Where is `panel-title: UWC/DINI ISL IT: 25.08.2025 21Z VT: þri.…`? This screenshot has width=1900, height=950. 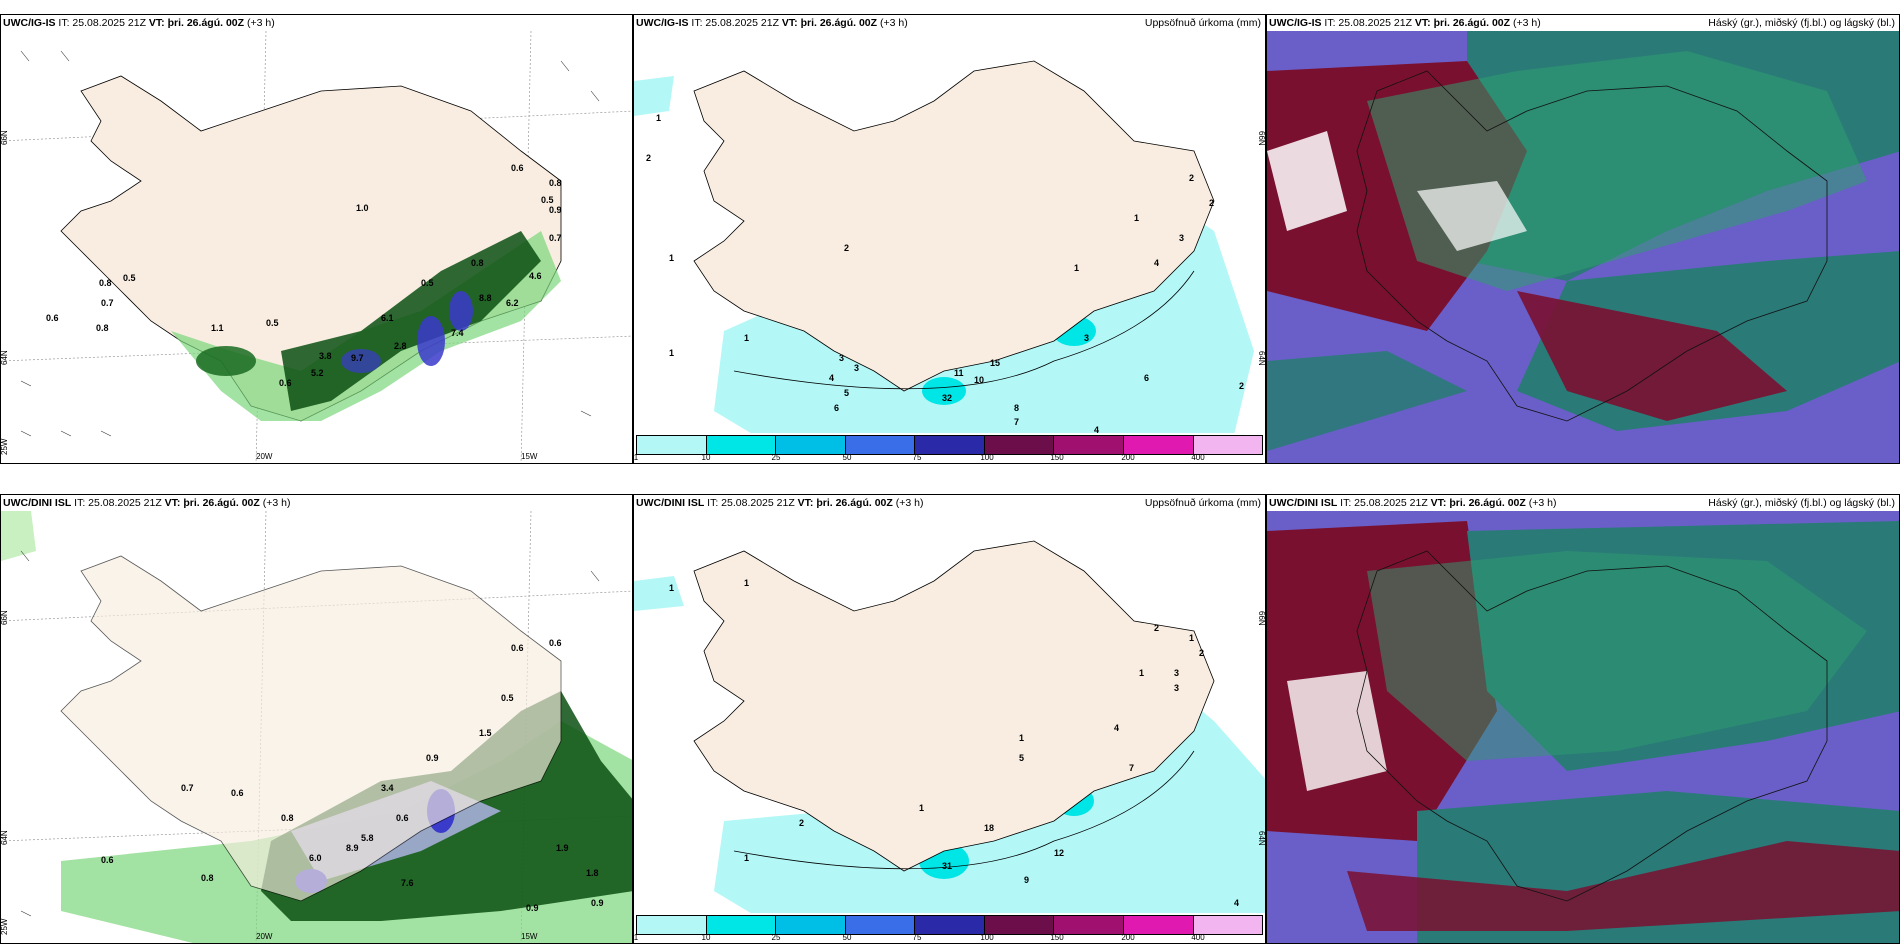
panel-title: UWC/DINI ISL IT: 25.08.2025 21Z VT: þri.… is located at coordinates (1413, 503).